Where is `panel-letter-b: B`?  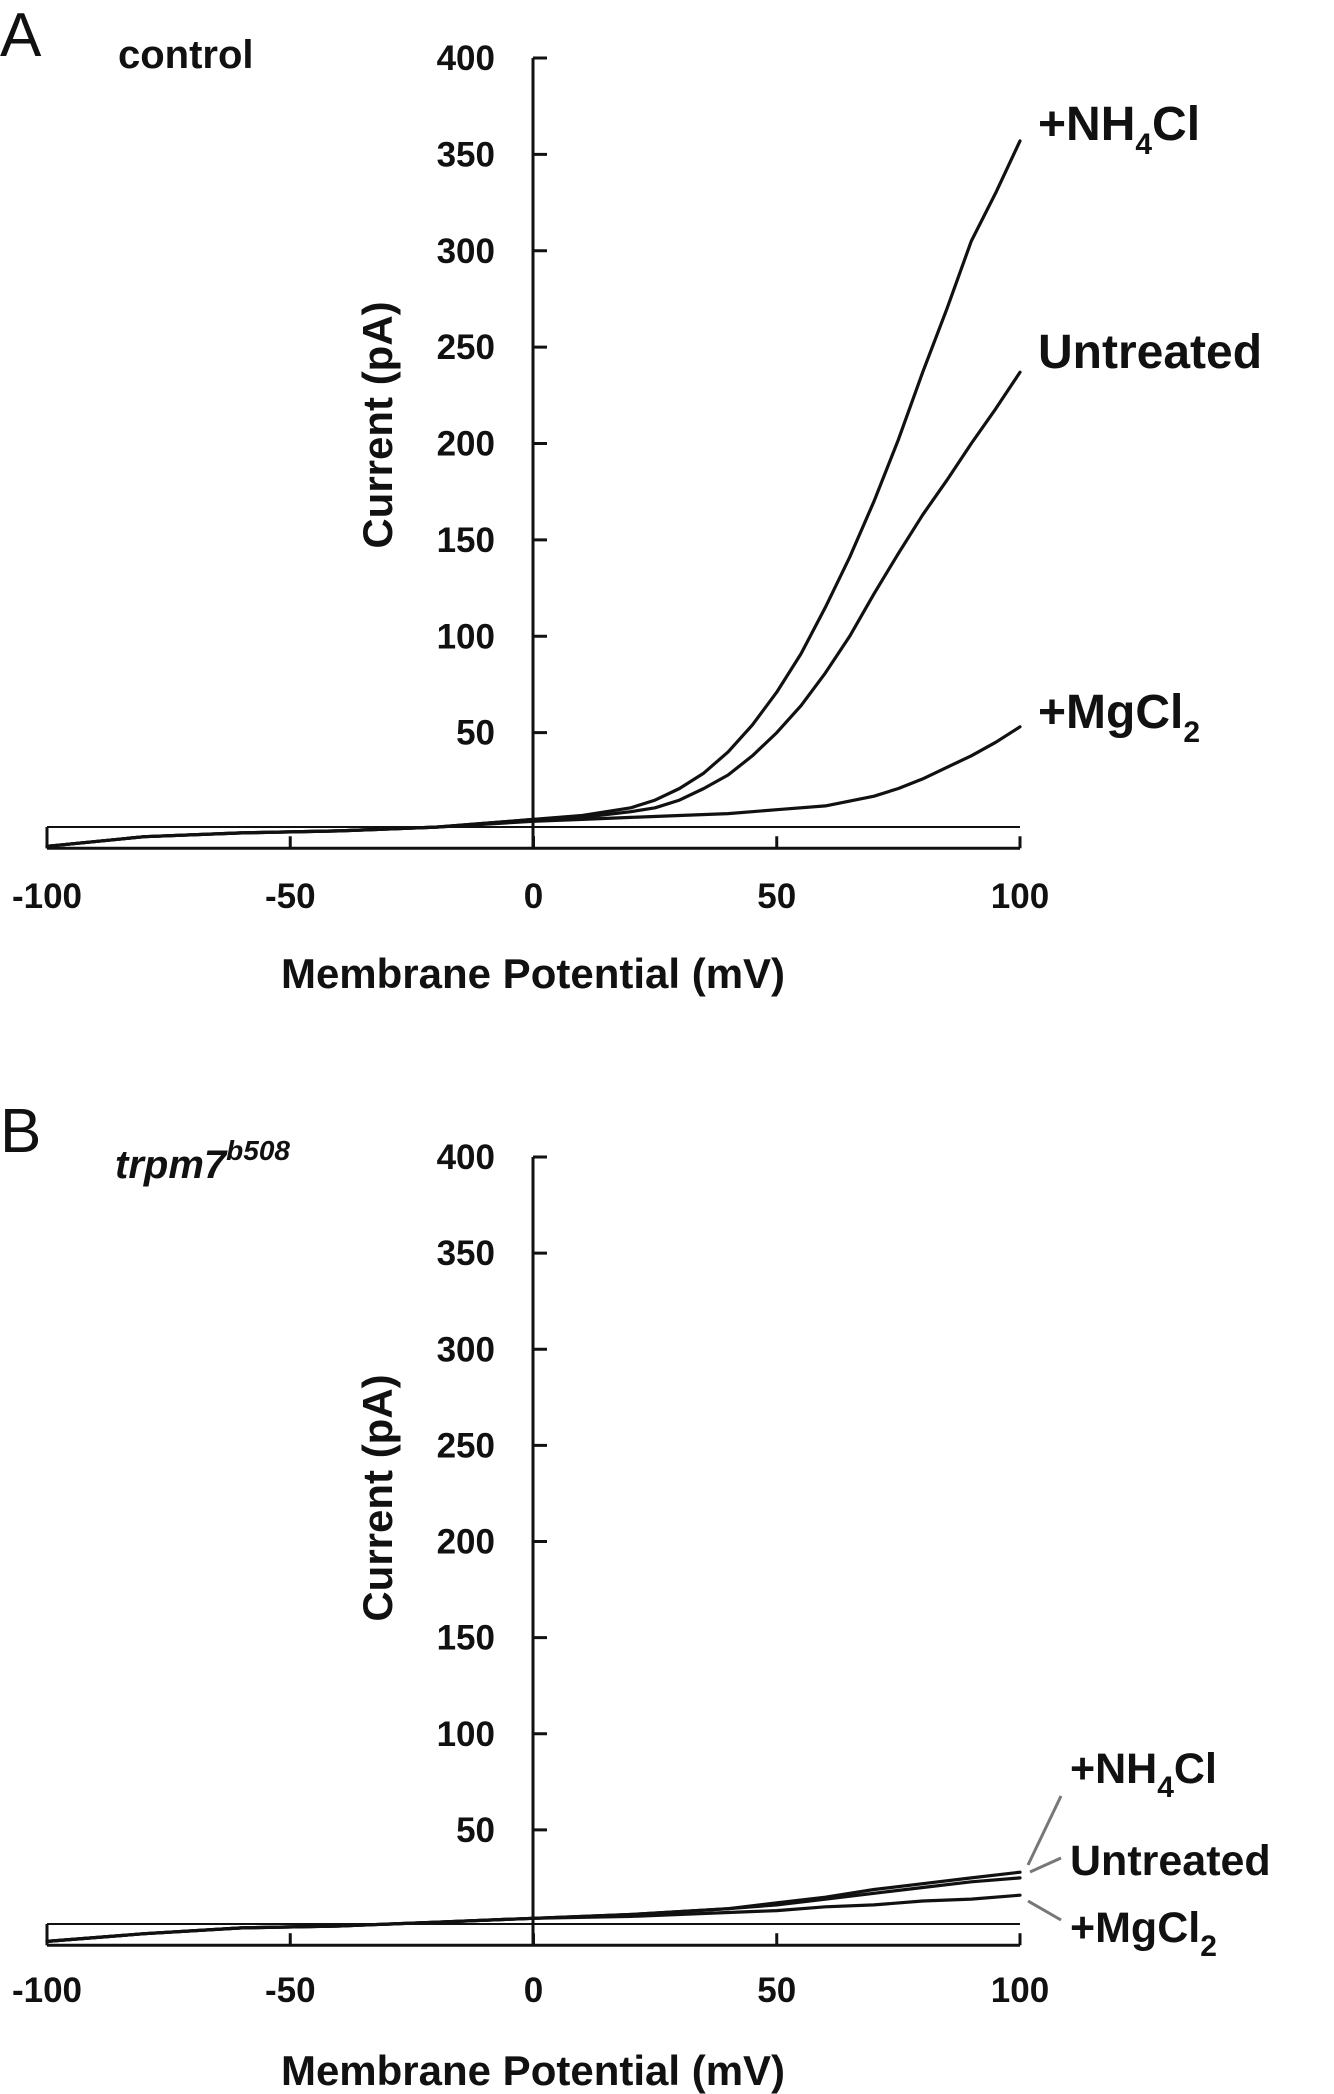 panel-letter-b: B is located at coordinates (20, 1131).